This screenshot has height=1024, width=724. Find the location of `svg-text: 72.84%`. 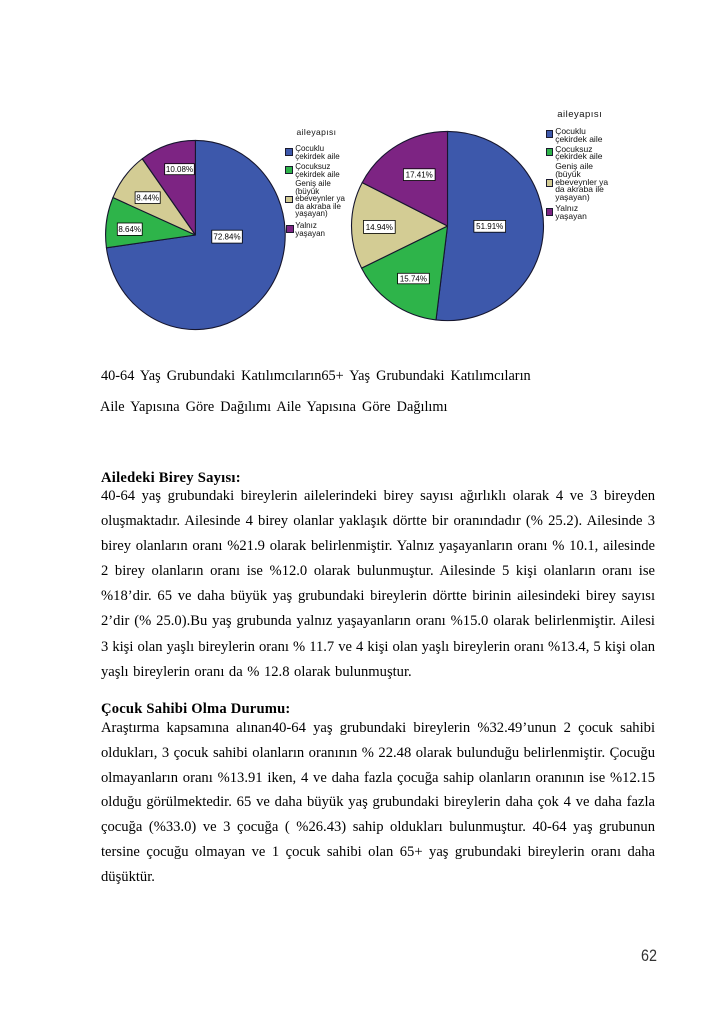

svg-text: 72.84% is located at coordinates (226, 237).